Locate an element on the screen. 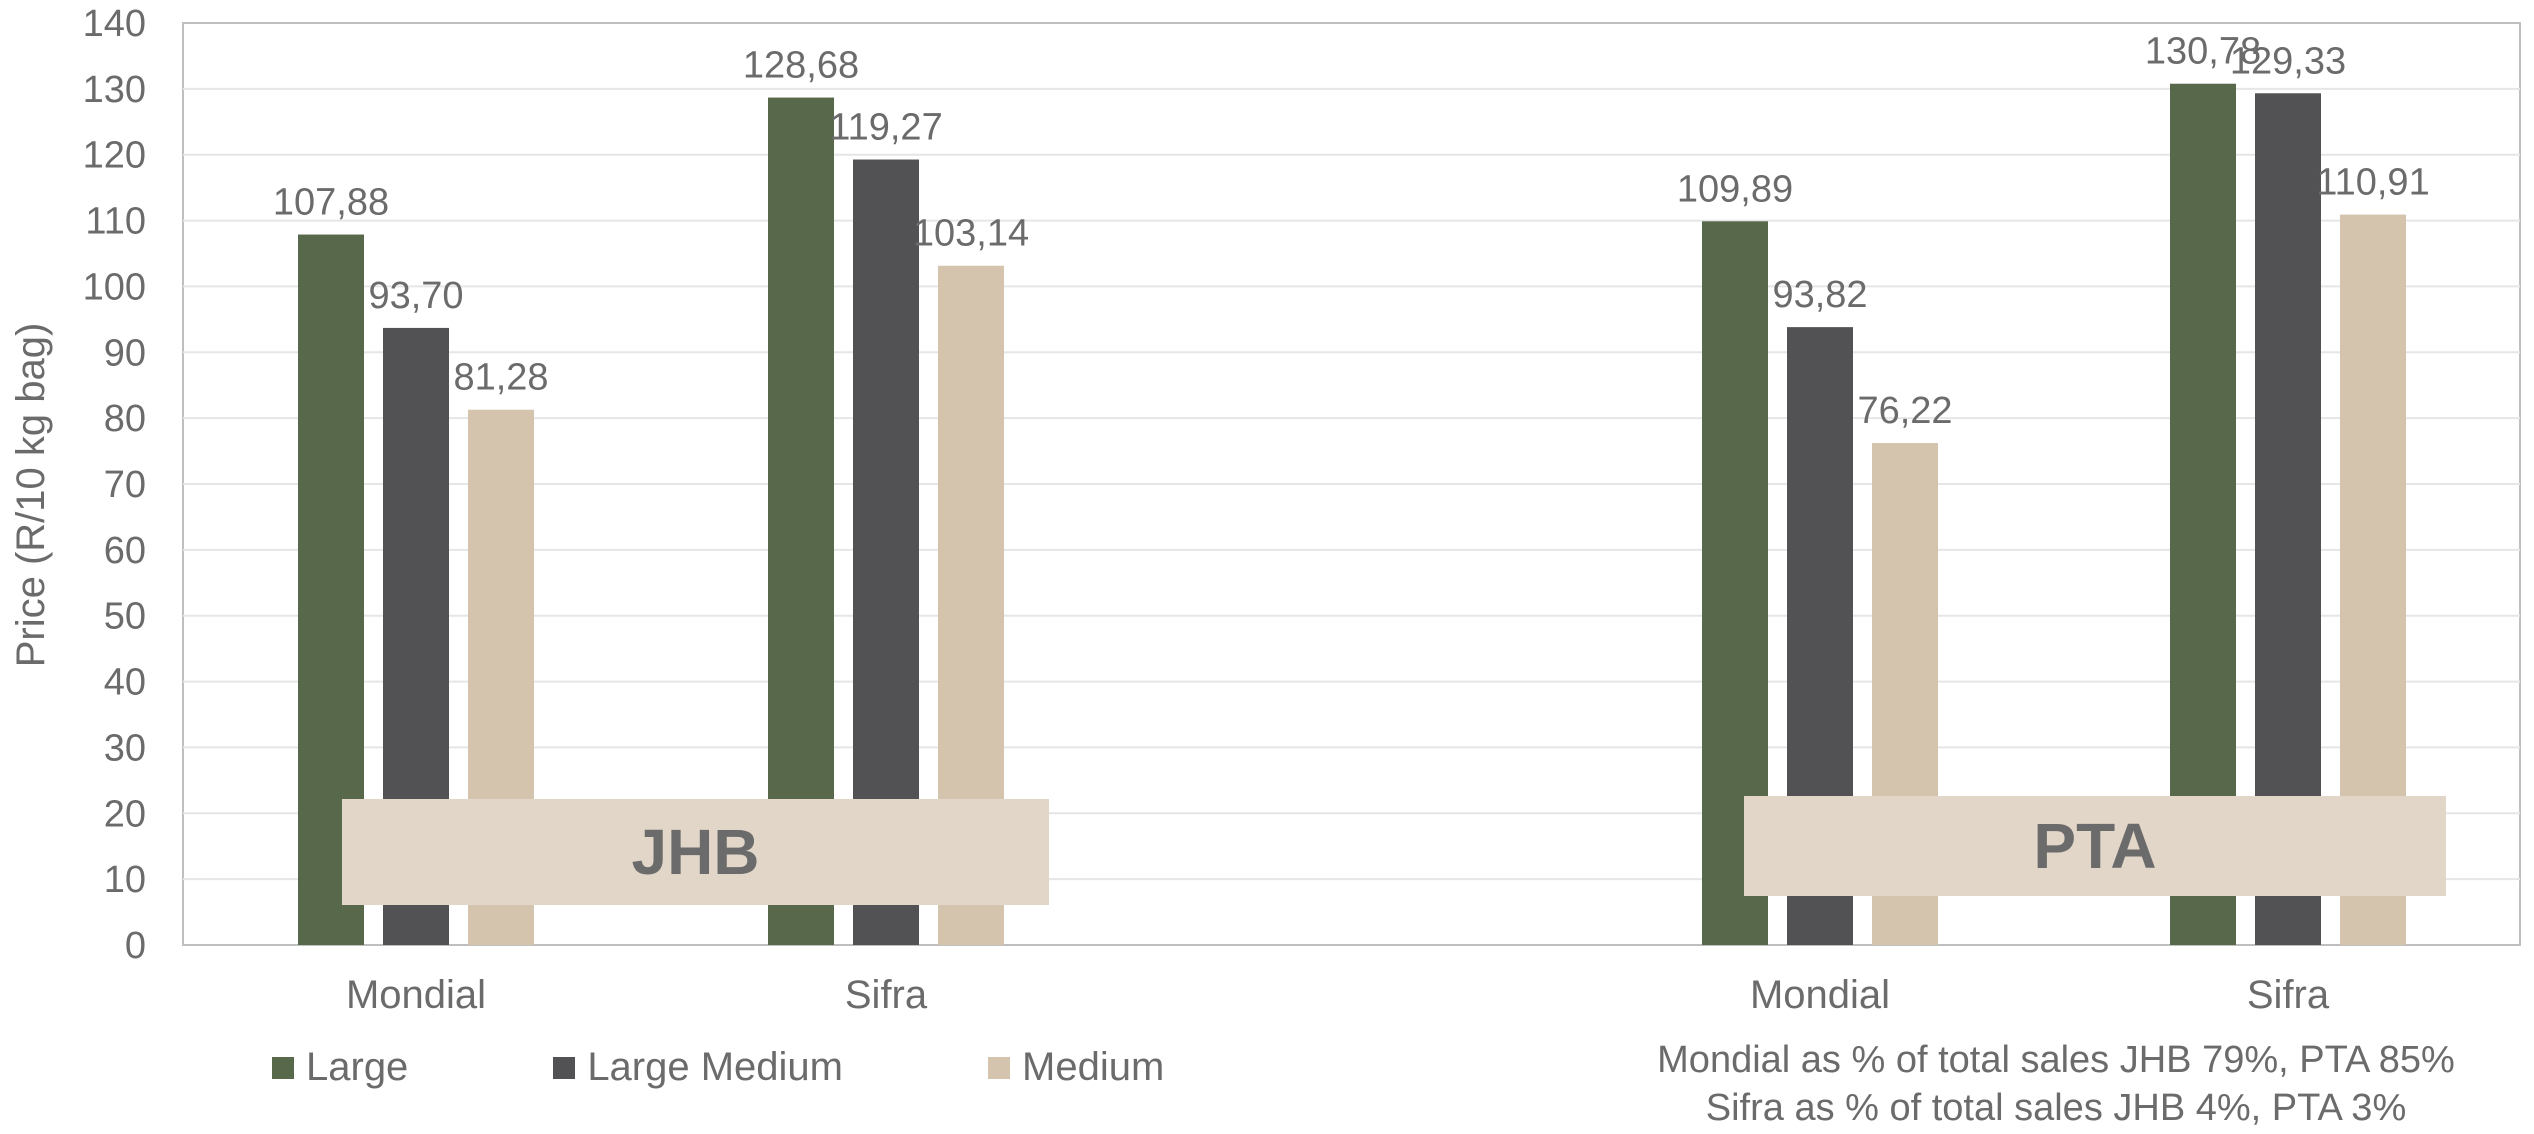 The height and width of the screenshot is (1134, 2534). legend-item-large-medium: Large Medium is located at coordinates (698, 1067).